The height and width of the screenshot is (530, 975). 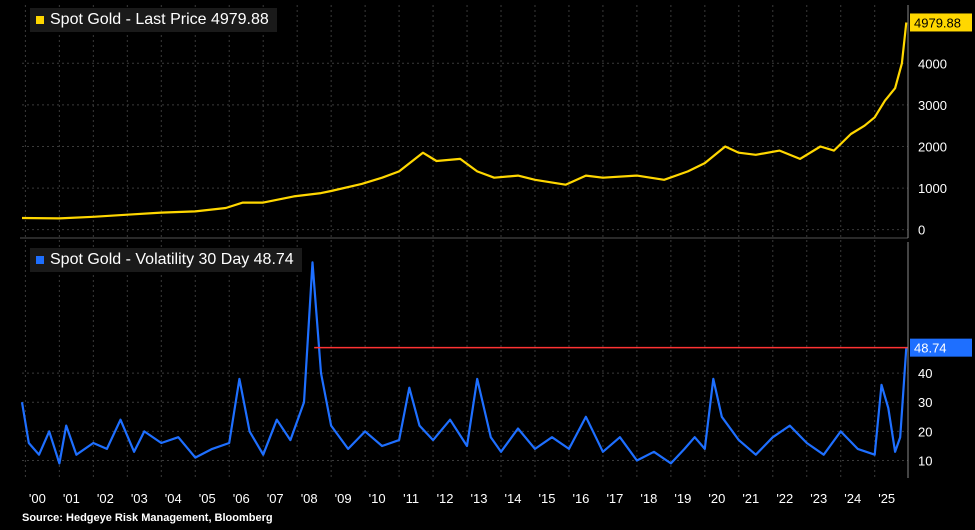 What do you see at coordinates (411, 498) in the screenshot?
I see `x-tick-label: '11` at bounding box center [411, 498].